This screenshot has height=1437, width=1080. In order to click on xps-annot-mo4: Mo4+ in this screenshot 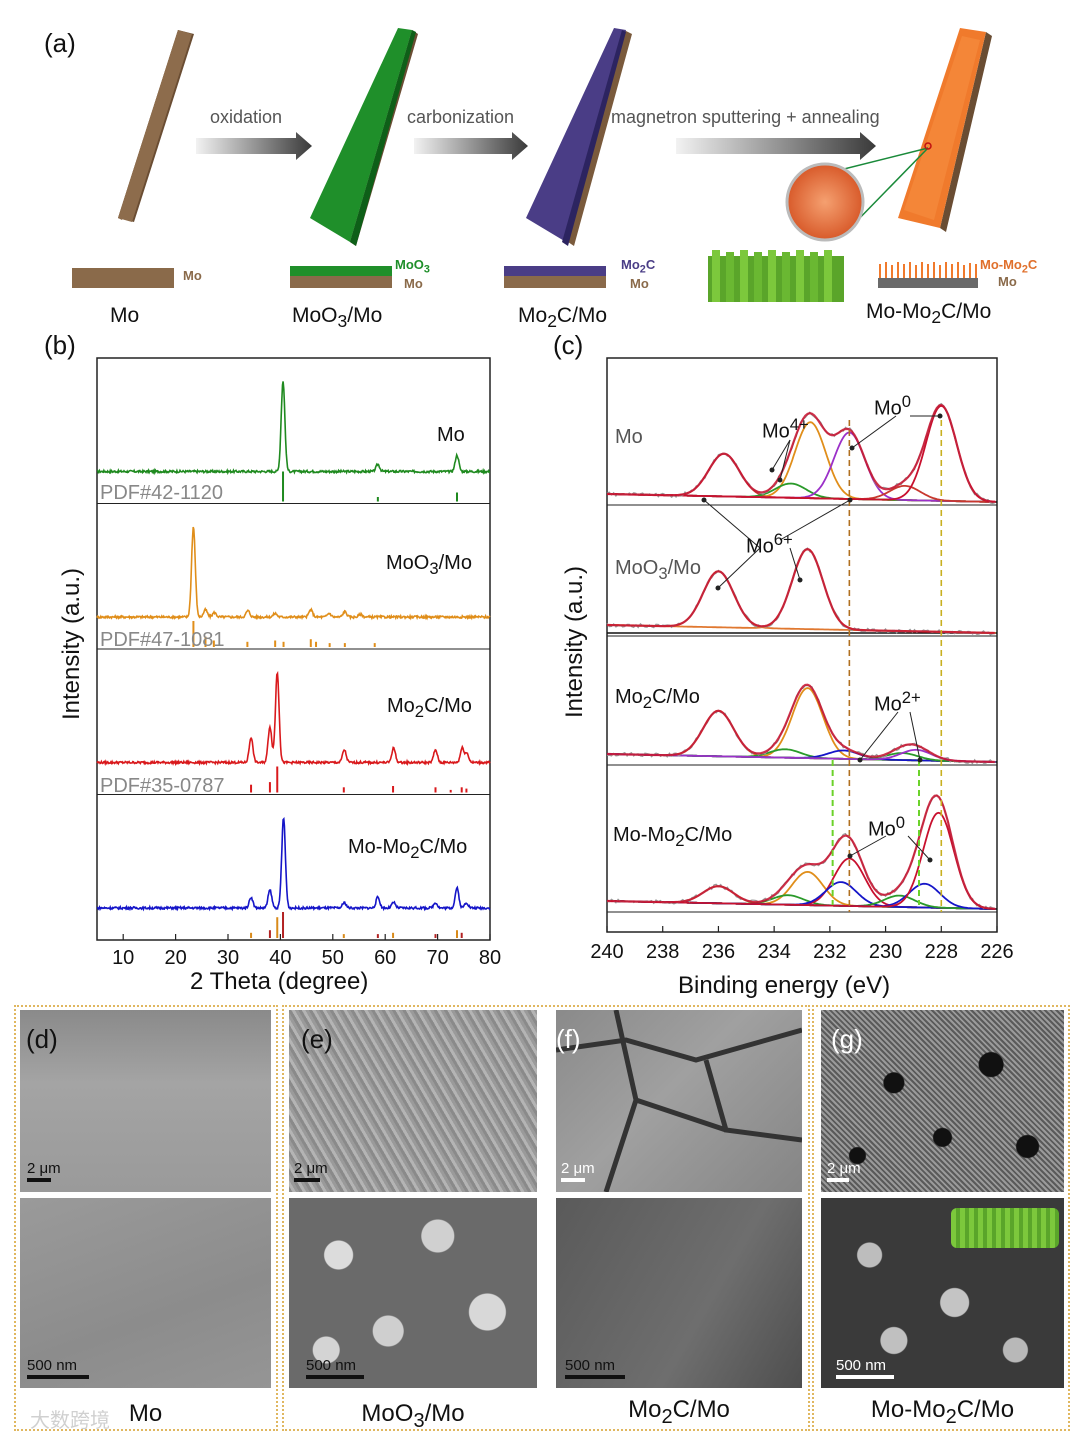, I will do `click(785, 429)`.